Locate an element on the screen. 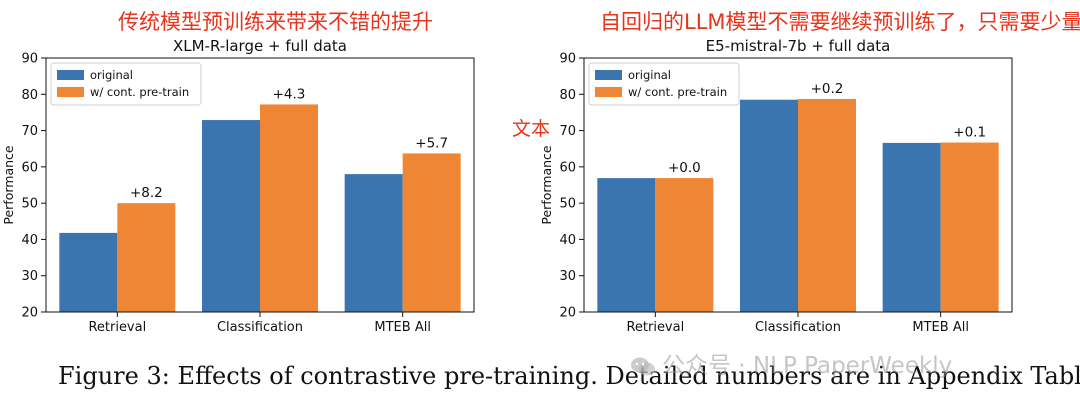  data-label: +0.1 is located at coordinates (969, 133).